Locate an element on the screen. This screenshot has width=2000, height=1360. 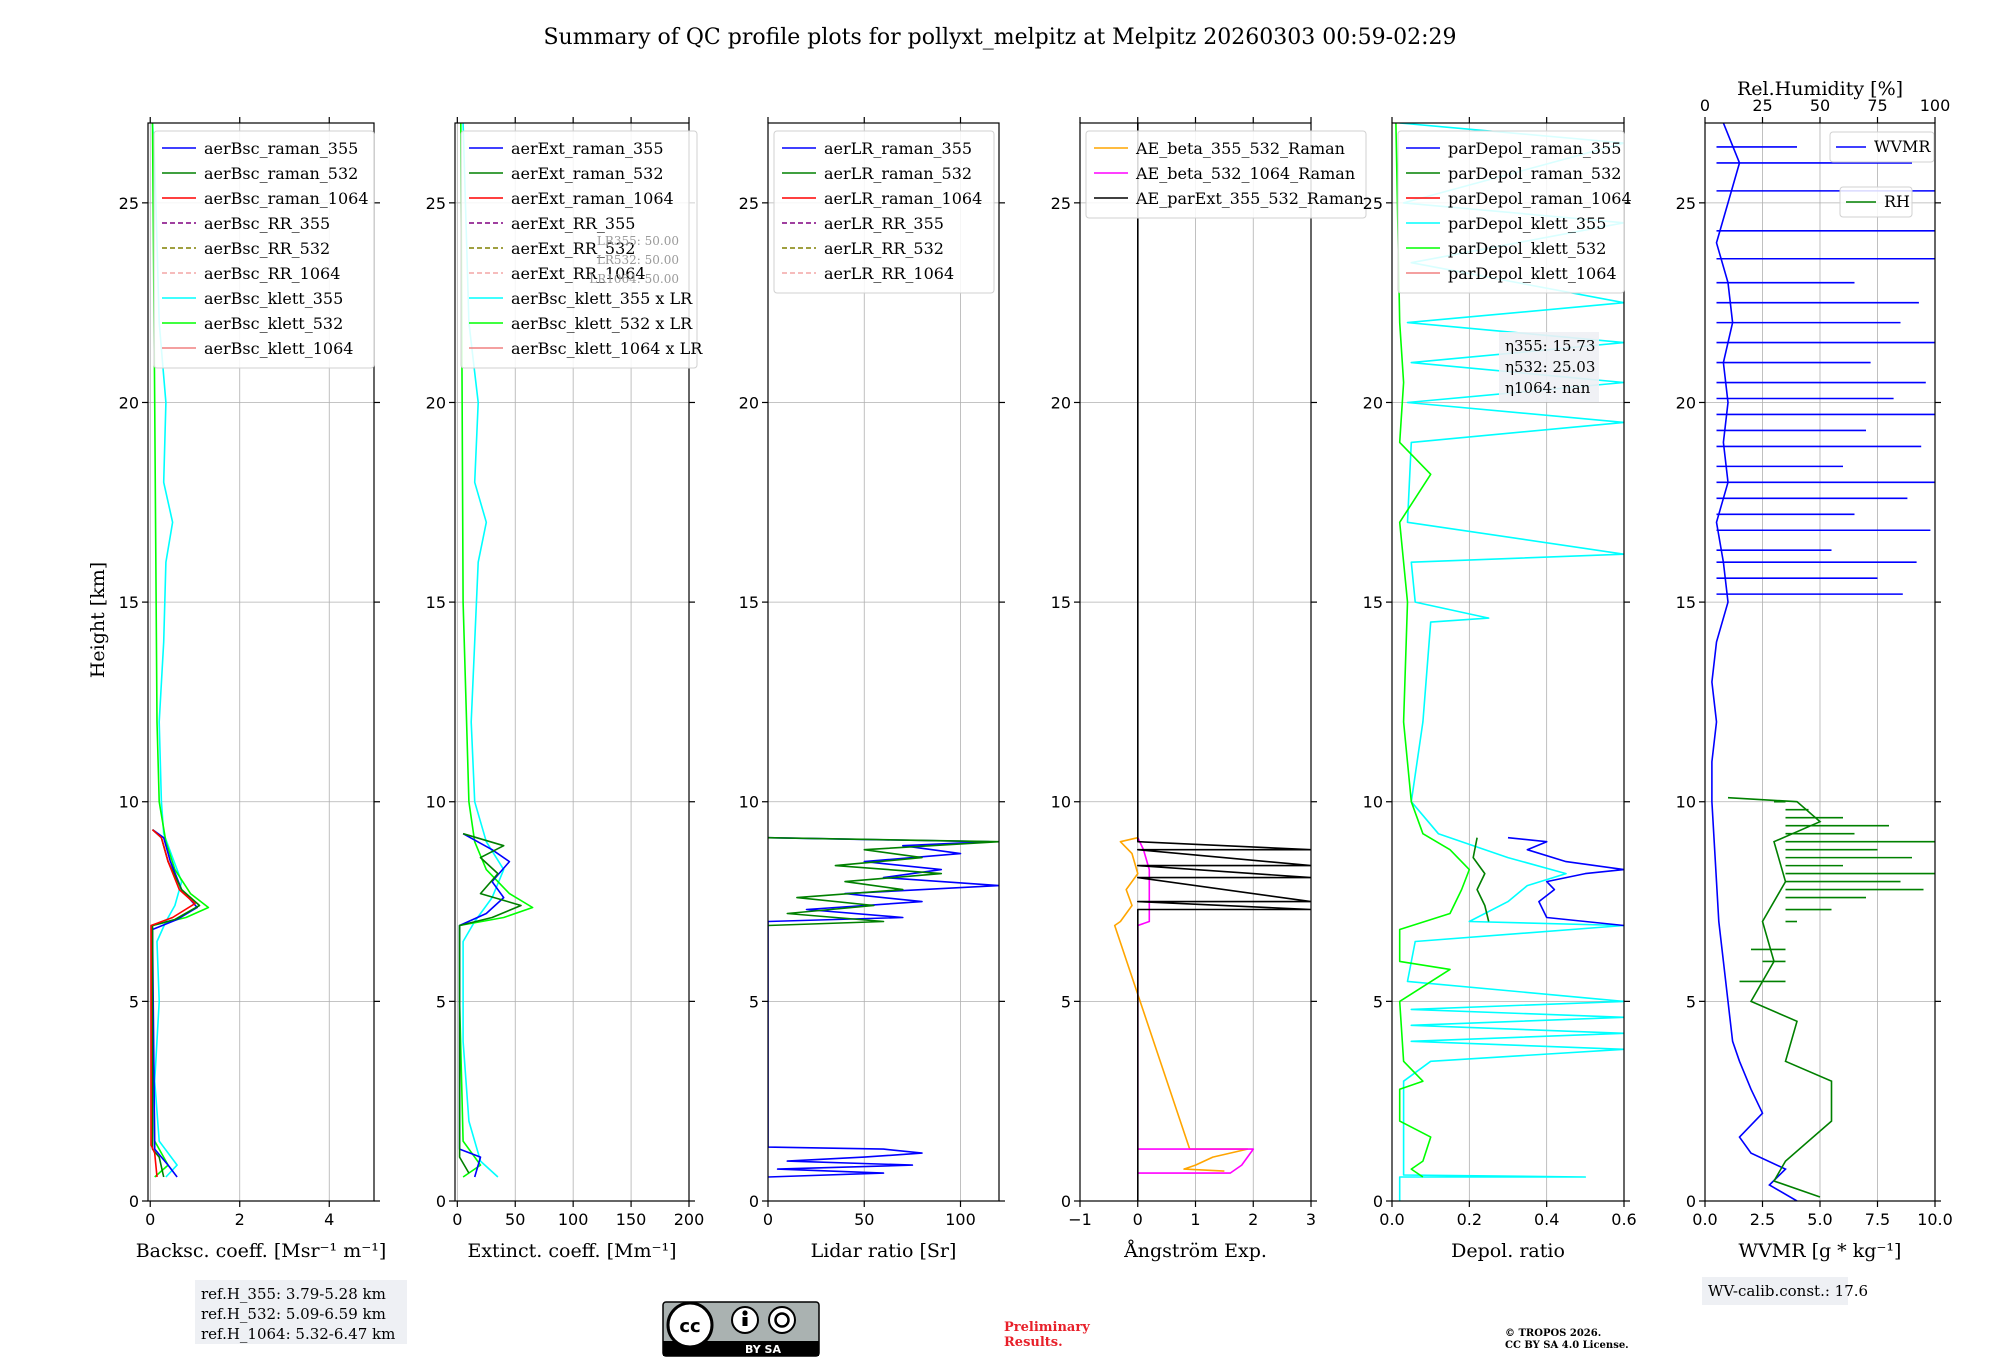
x-tick-label: 0.2 is located at coordinates (1469, 1219).